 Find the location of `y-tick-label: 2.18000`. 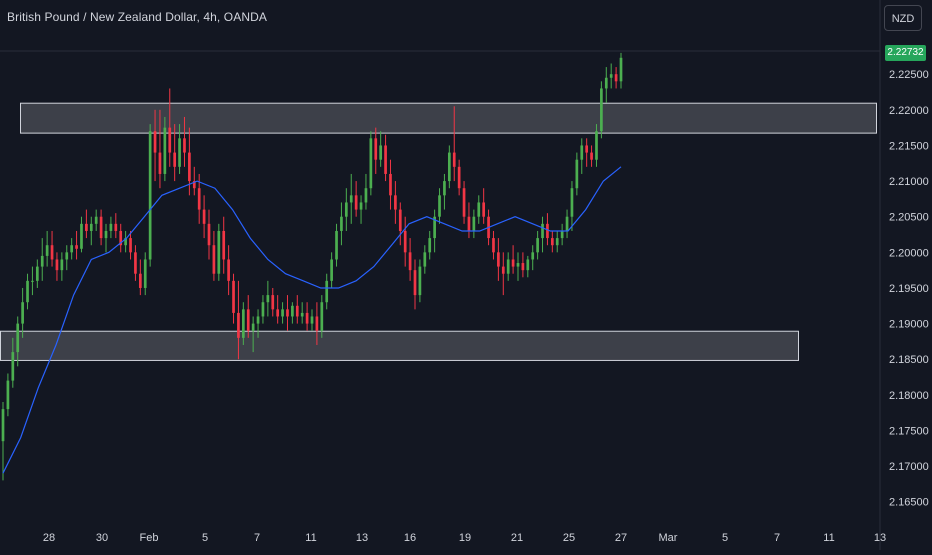

y-tick-label: 2.18000 is located at coordinates (909, 396).